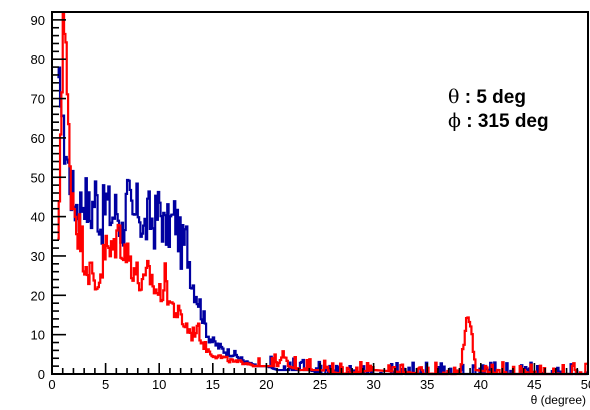 The image size is (590, 410). Describe the element at coordinates (453, 97) in the screenshot. I see `theta-symbol: θ` at that location.